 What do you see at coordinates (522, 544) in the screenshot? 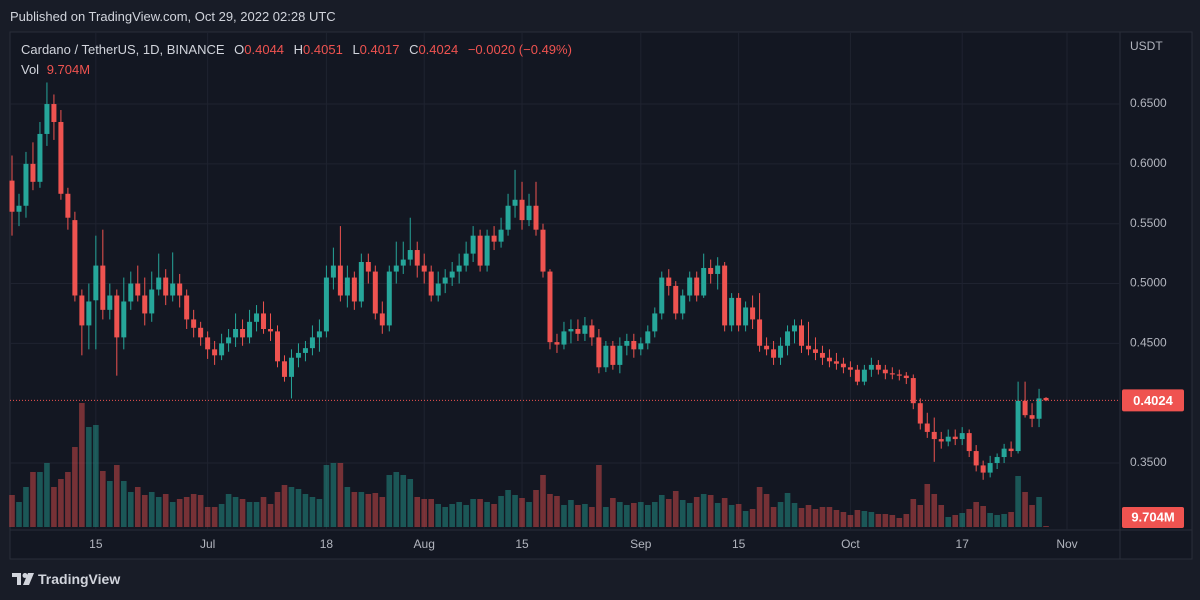
I see `x-tick-label: 15` at bounding box center [522, 544].